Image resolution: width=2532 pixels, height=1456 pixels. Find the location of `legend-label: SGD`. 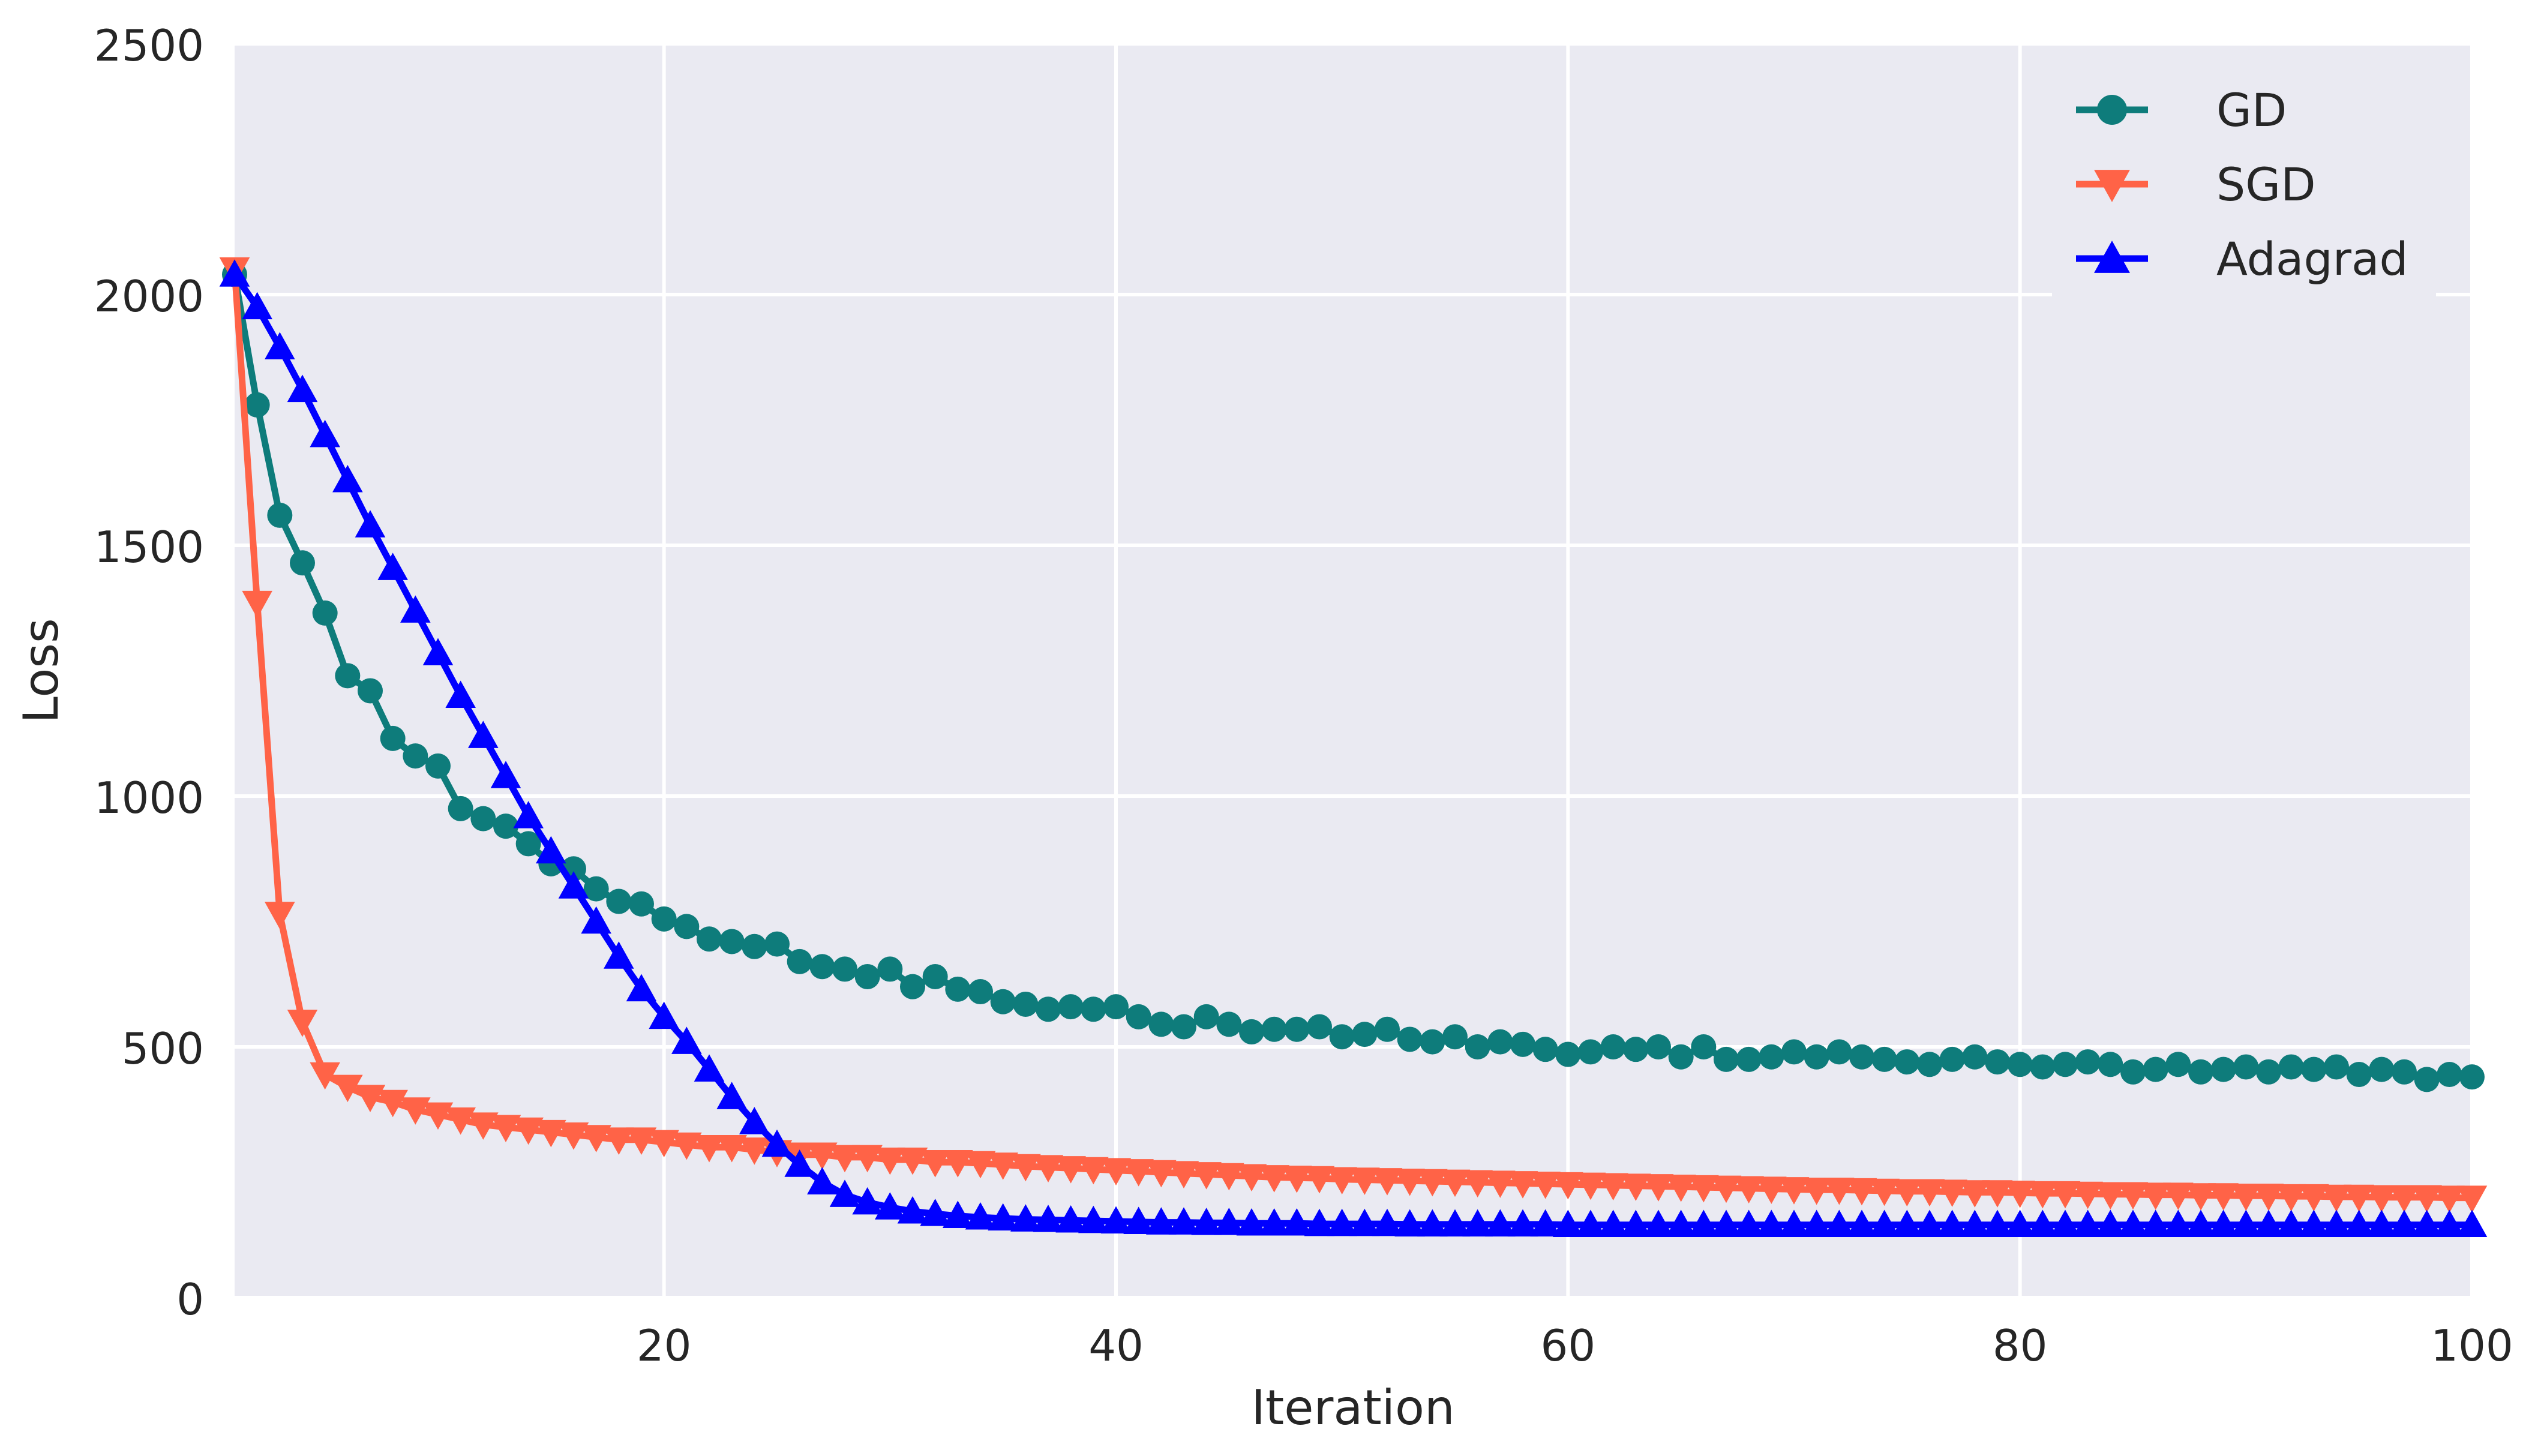

legend-label: SGD is located at coordinates (2266, 185).